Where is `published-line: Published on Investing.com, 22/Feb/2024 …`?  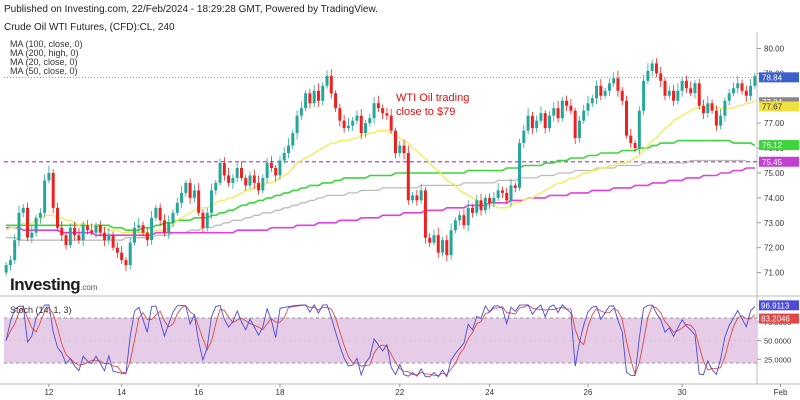
published-line: Published on Investing.com, 22/Feb/2024 … is located at coordinates (191, 9).